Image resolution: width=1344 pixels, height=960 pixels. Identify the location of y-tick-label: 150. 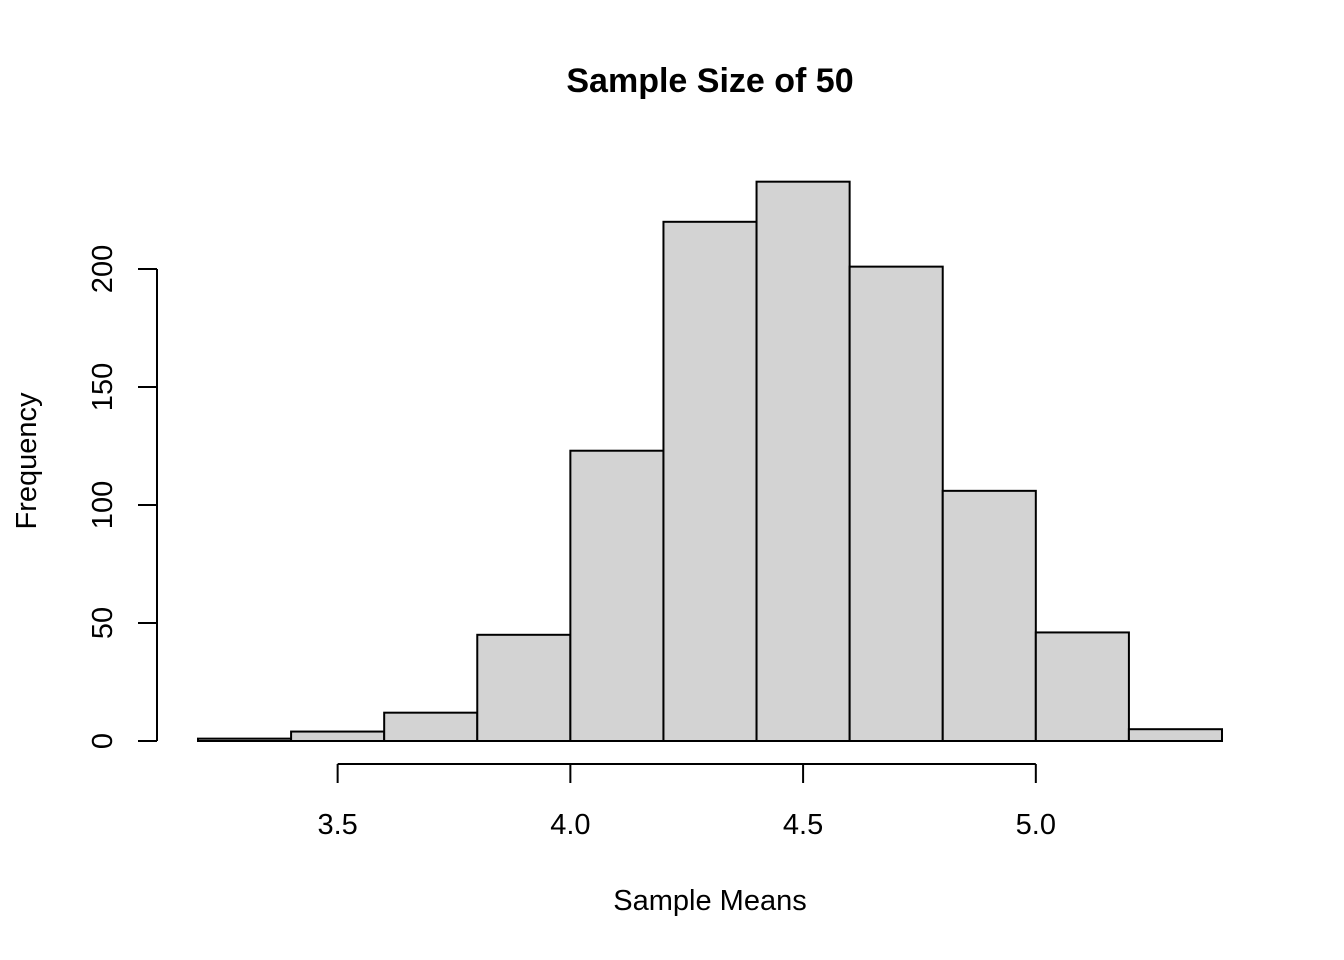
(103, 387).